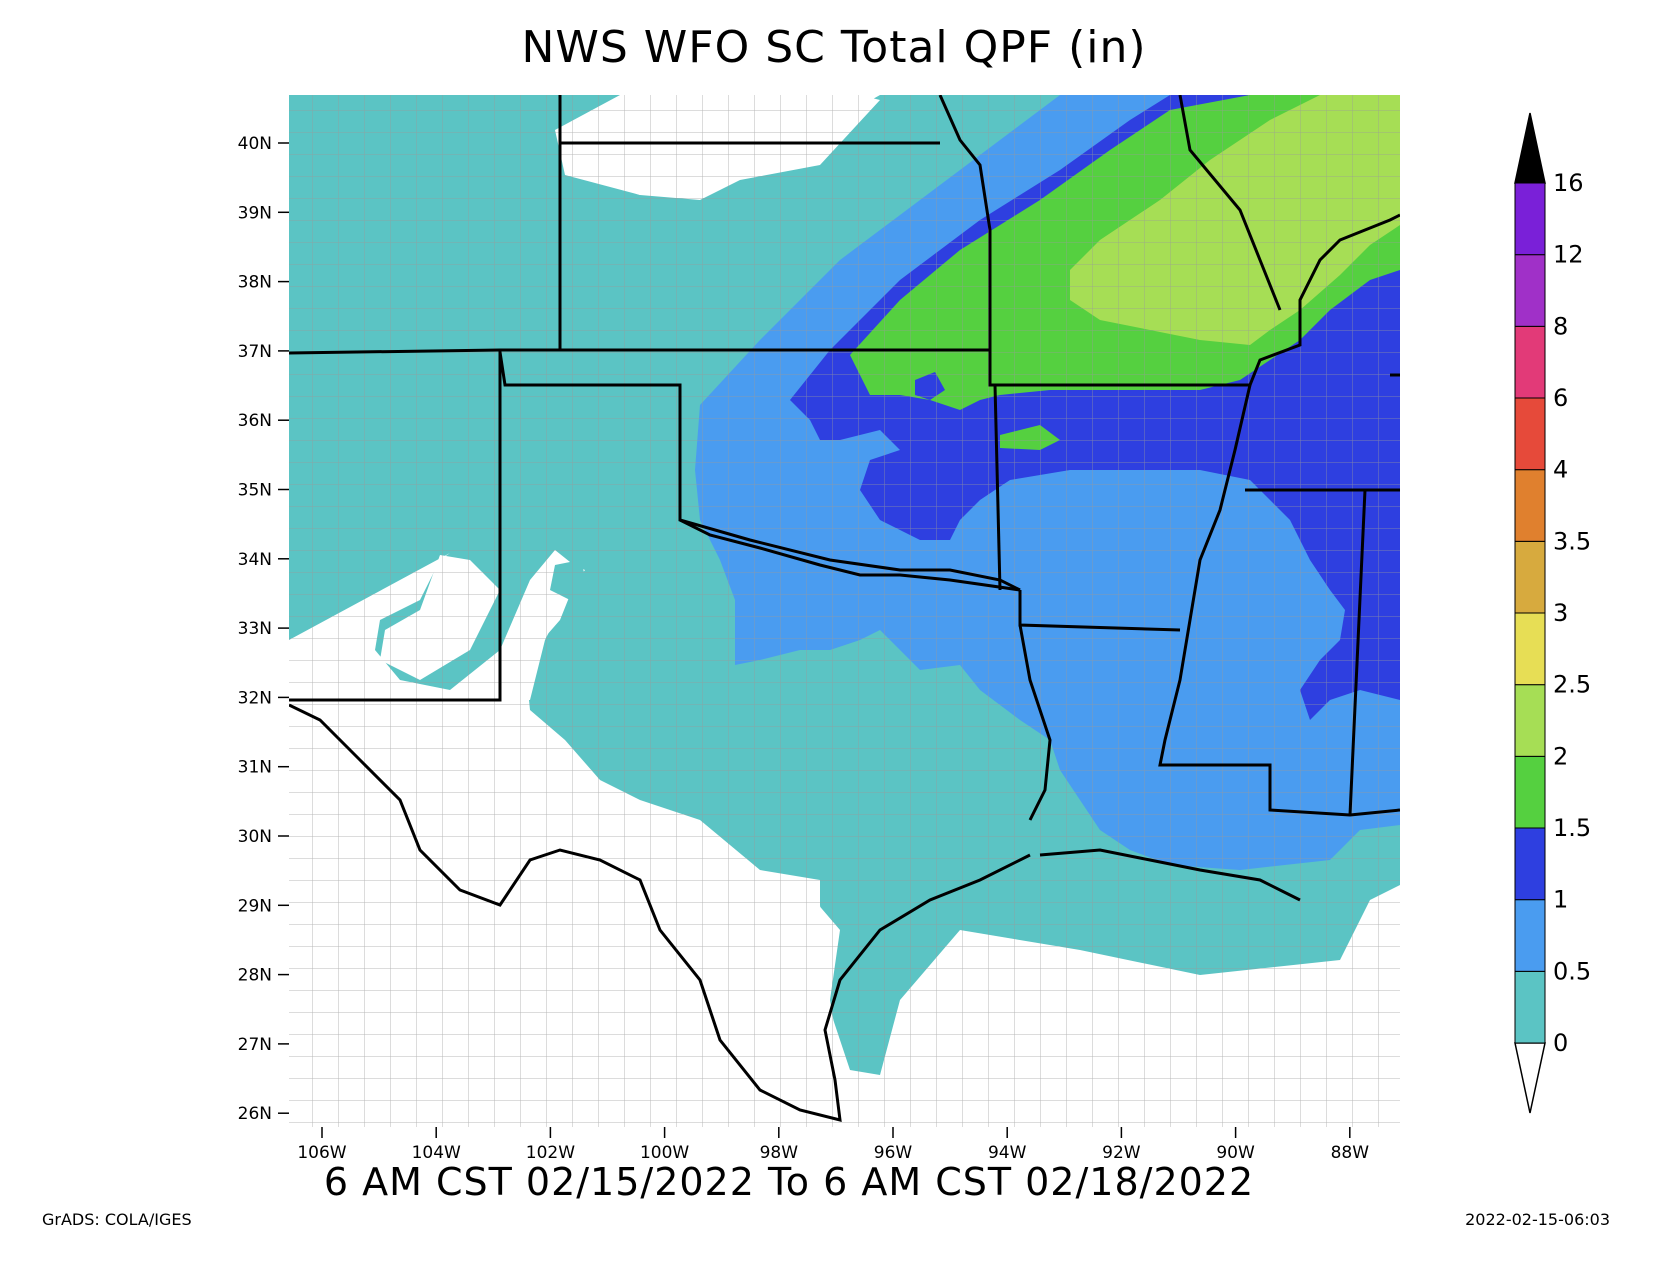  Describe the element at coordinates (664, 1153) in the screenshot. I see `lon-tick-label: 100W` at that location.